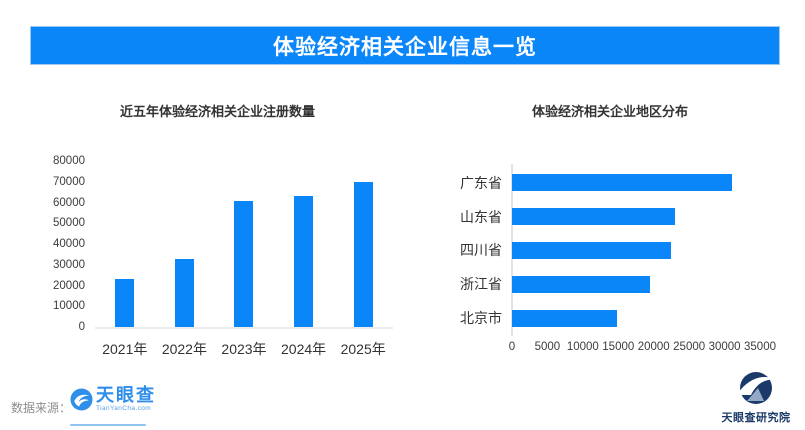  Describe the element at coordinates (69, 161) in the screenshot. I see `y-tick-label: 80000` at that location.